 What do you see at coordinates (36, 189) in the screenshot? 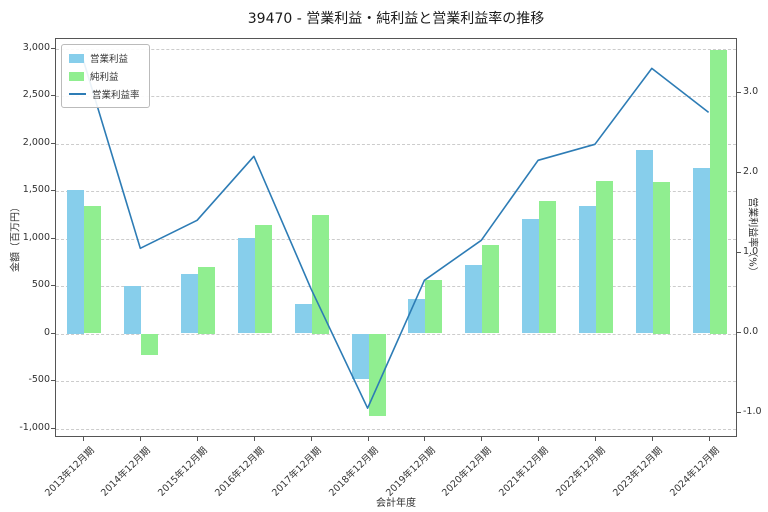
I see `y-tick-label-left: 1,500` at bounding box center [36, 189].